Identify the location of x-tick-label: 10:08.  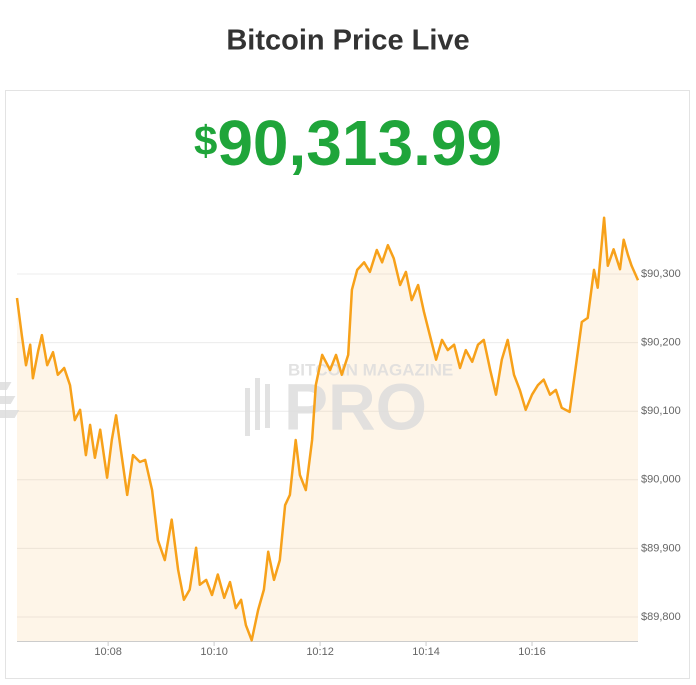
(108, 652).